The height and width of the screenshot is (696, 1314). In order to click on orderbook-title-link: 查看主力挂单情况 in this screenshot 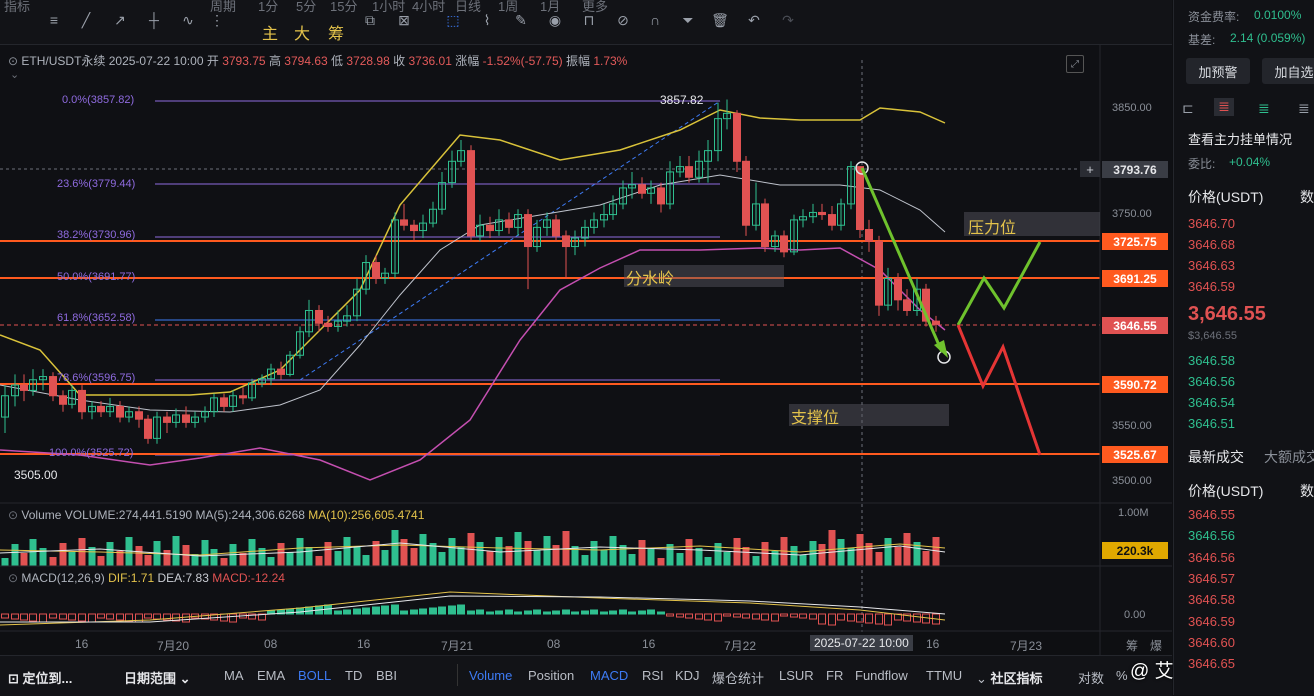, I will do `click(1240, 139)`.